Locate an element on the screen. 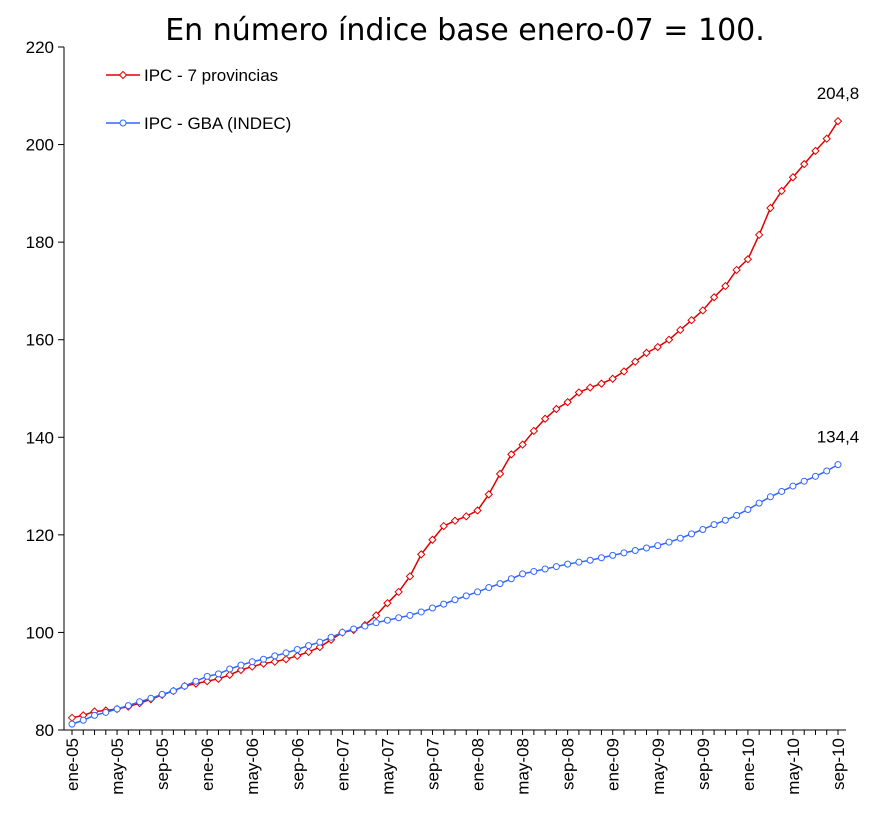 This screenshot has height=821, width=870. chart-title: En número índice base enero-07 = 100. is located at coordinates (465, 30).